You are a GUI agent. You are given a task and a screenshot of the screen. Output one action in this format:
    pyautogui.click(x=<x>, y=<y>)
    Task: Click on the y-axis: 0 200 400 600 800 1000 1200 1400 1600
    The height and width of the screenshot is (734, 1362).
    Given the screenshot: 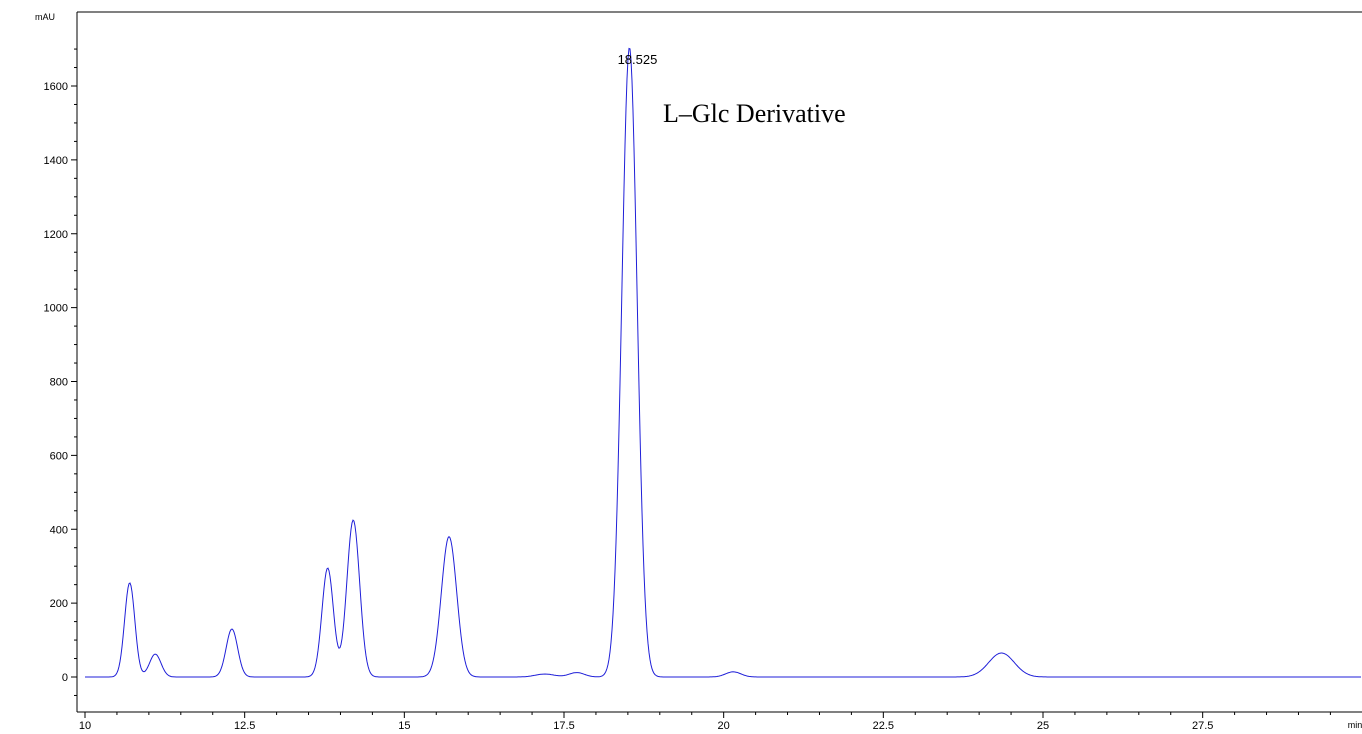 What is the action you would take?
    pyautogui.click(x=60, y=372)
    